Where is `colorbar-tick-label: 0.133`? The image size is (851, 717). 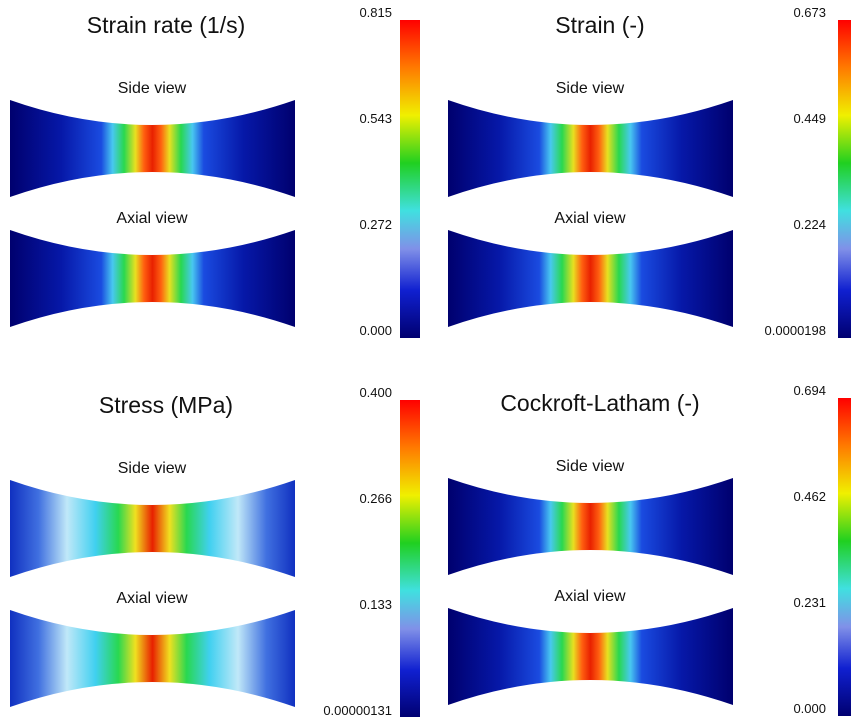
colorbar-tick-label: 0.133 is located at coordinates (375, 604).